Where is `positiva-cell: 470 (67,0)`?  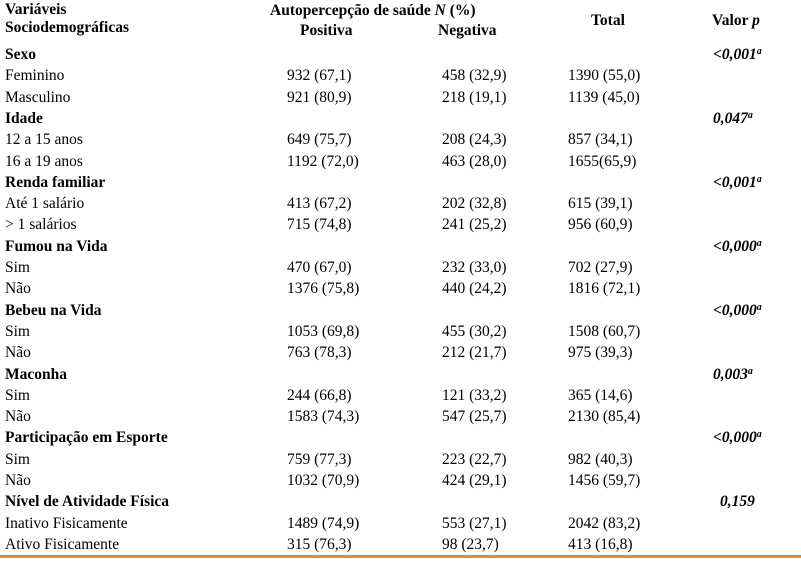 positiva-cell: 470 (67,0) is located at coordinates (319, 267).